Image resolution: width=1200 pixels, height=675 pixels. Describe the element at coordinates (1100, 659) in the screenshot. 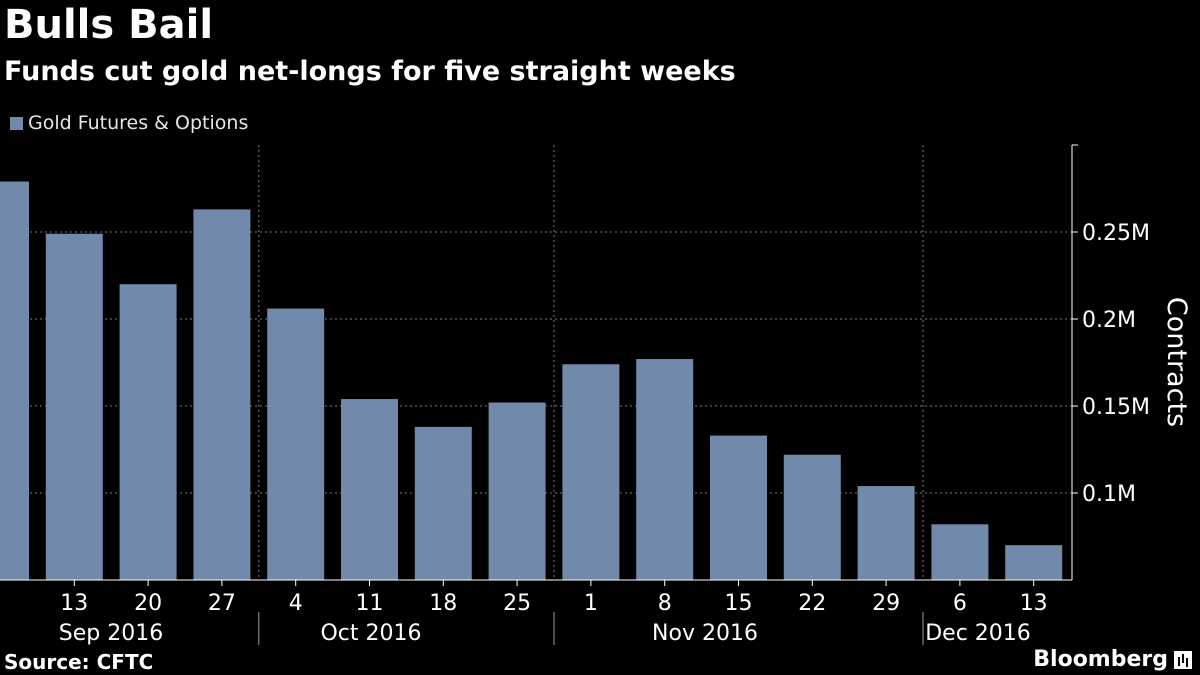

I see `brand-text: Bloomberg` at that location.